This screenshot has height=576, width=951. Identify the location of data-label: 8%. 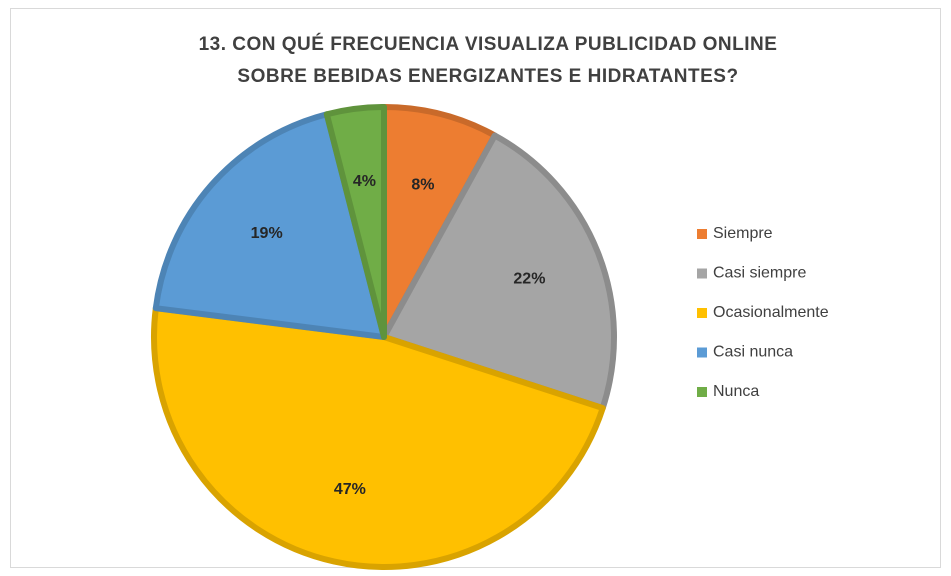
(422, 185).